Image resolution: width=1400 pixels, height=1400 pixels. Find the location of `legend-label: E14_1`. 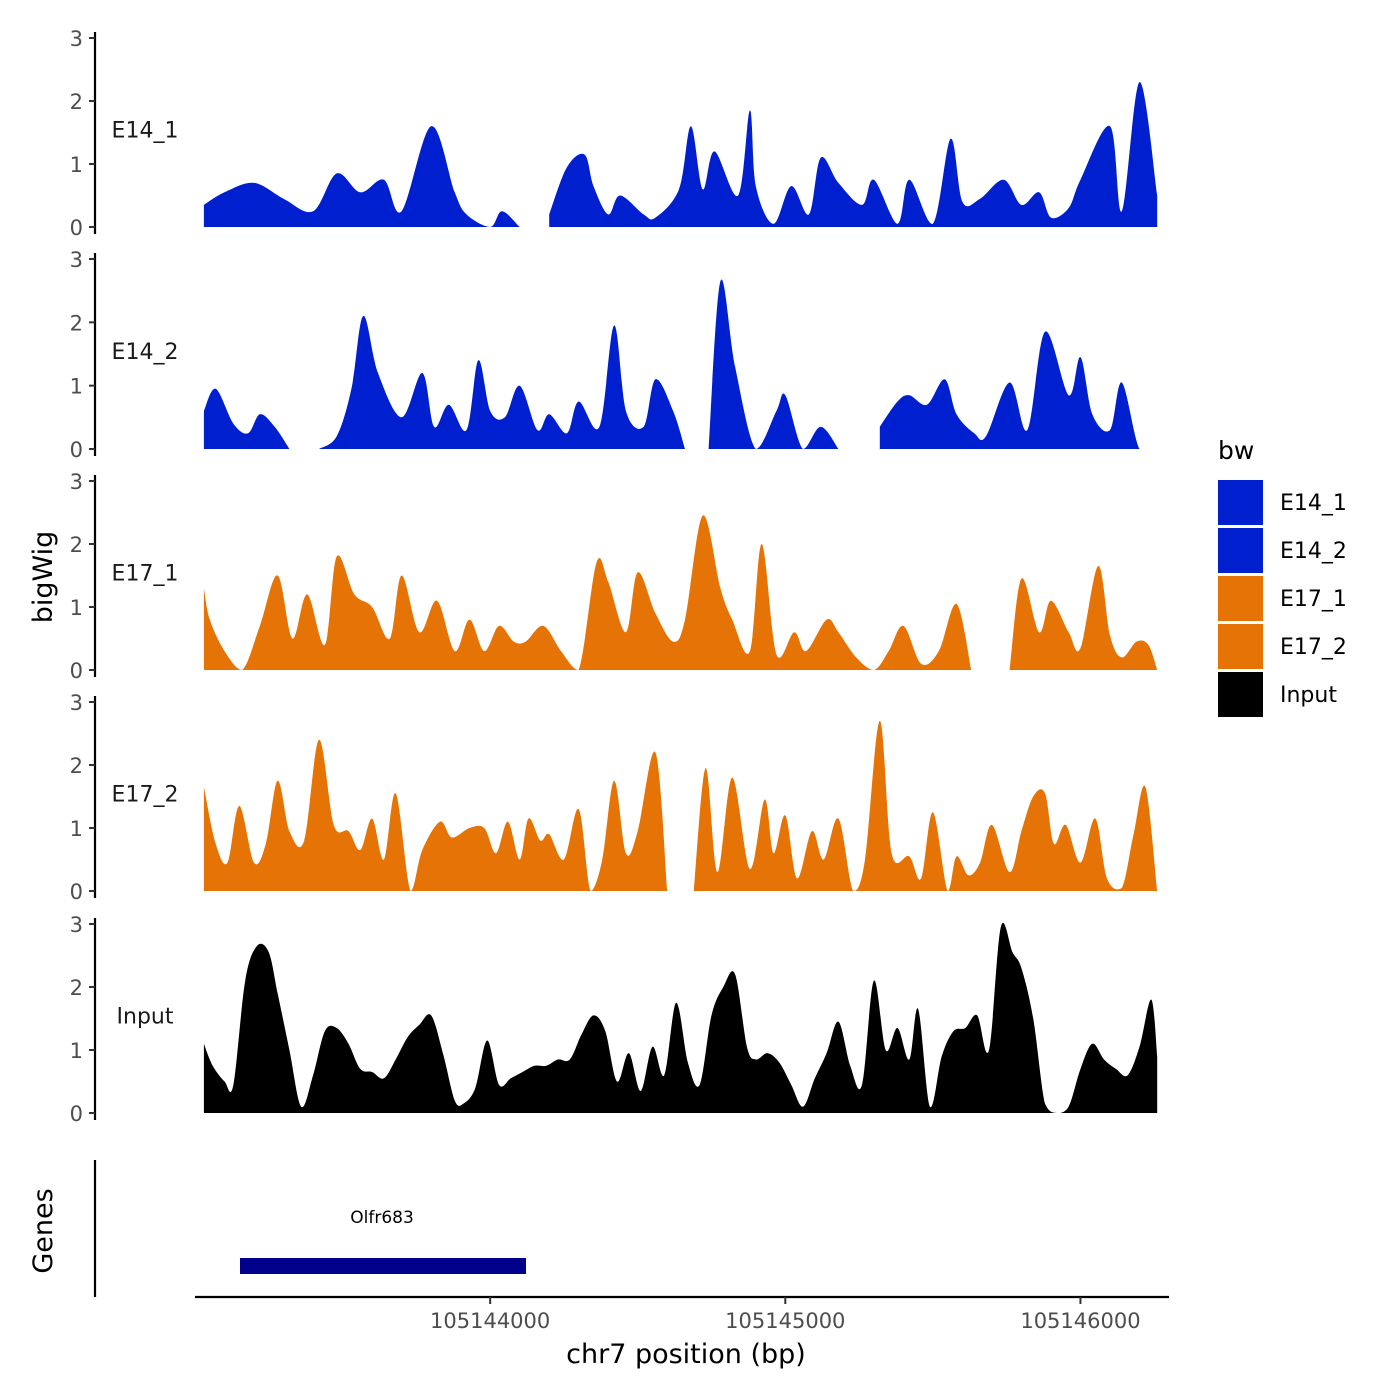

legend-label: E14_1 is located at coordinates (1313, 503).